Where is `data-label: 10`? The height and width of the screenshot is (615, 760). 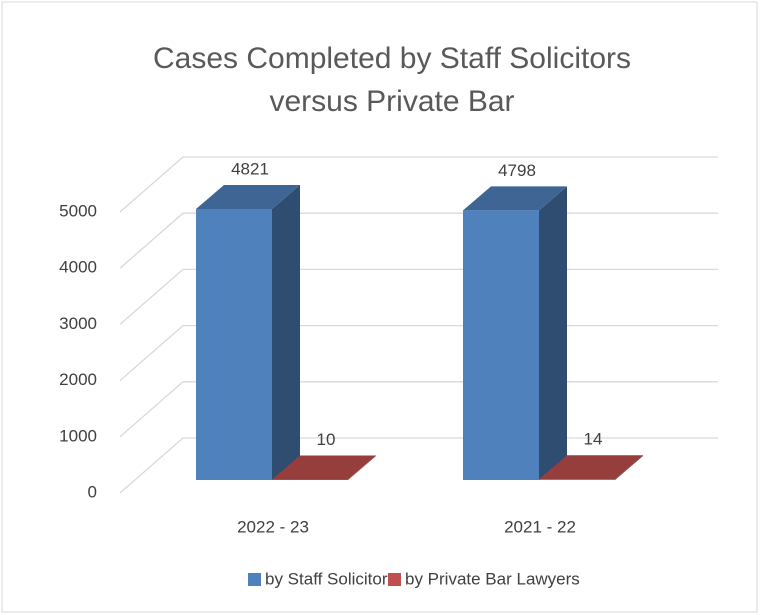 data-label: 10 is located at coordinates (326, 439).